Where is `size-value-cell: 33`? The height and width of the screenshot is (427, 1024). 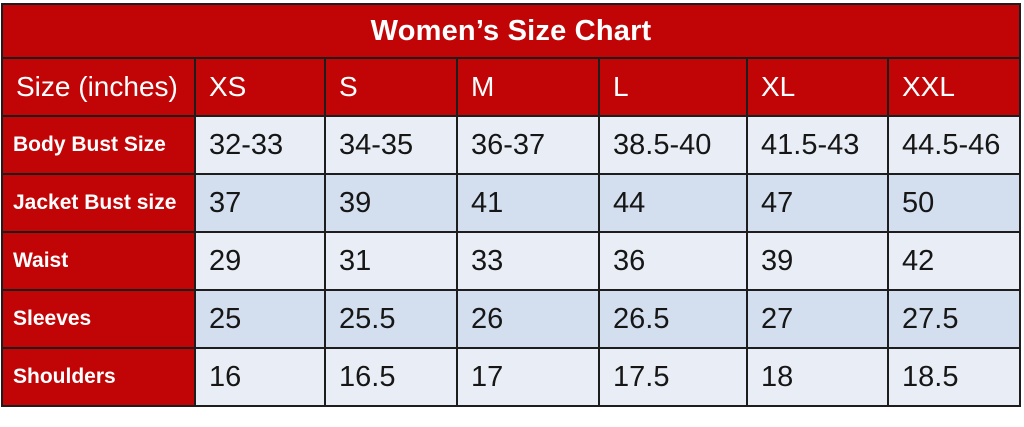 size-value-cell: 33 is located at coordinates (528, 261).